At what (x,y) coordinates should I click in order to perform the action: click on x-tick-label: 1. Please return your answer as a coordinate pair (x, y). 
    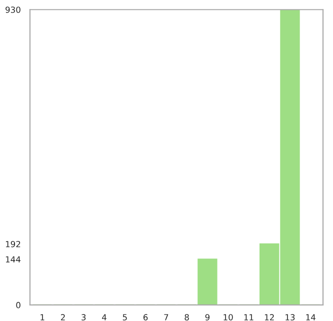
    Looking at the image, I should click on (42, 317).